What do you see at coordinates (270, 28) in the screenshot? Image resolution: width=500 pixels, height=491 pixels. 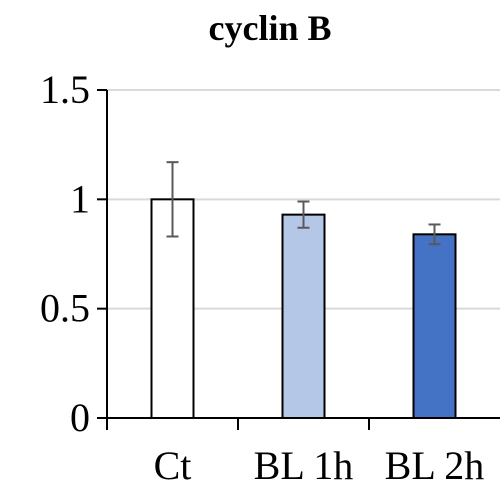 I see `chart-title: cyclin B` at bounding box center [270, 28].